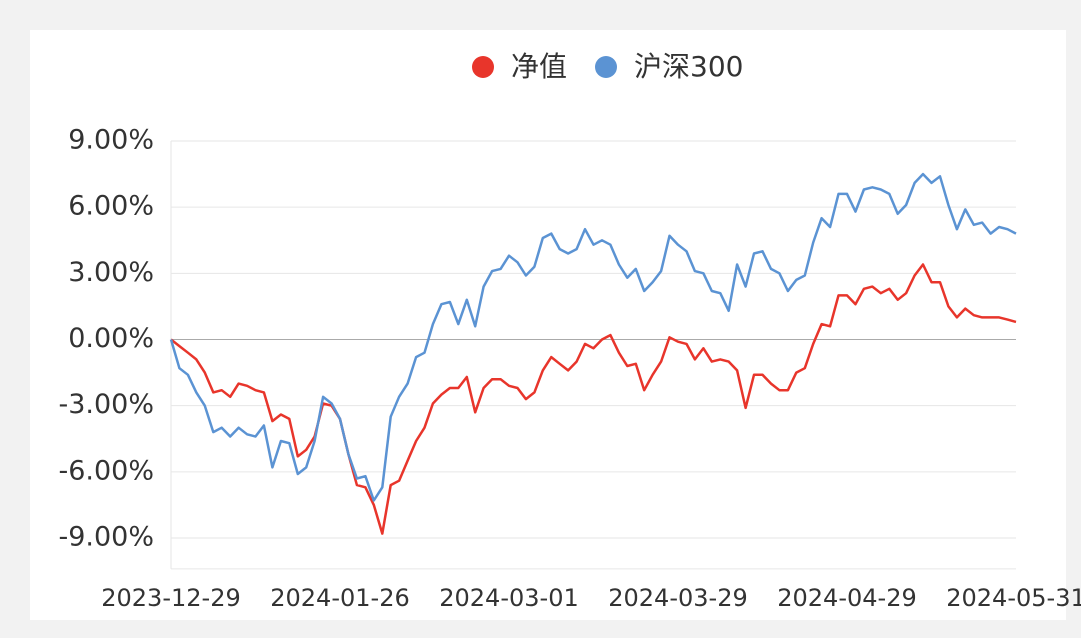 The image size is (1081, 638). Describe the element at coordinates (111, 140) in the screenshot. I see `y-tick-label: 9.00%` at that location.